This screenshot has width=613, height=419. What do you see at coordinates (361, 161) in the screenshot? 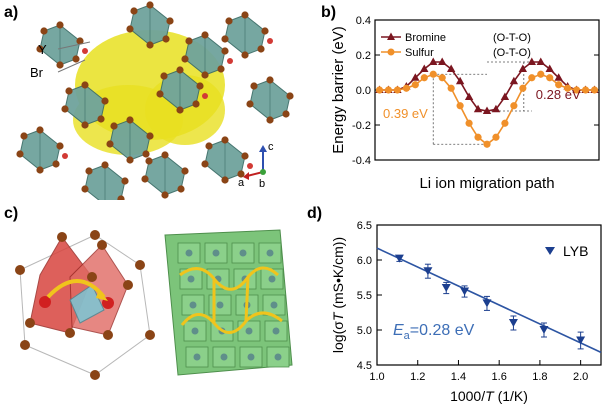
I see `b-ytick-label: -0.4` at bounding box center [361, 161].